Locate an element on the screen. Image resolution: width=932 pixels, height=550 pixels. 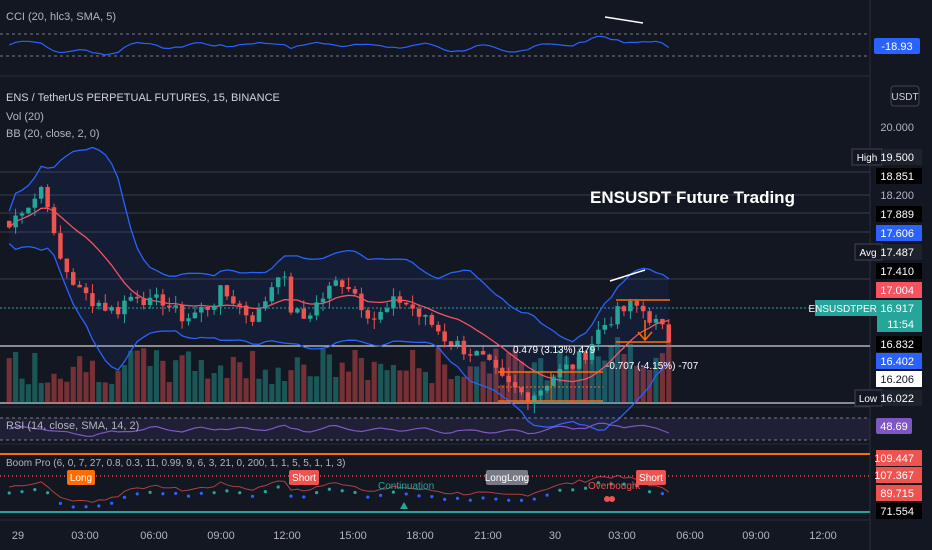
price-17004: 17.004 is located at coordinates (897, 291).